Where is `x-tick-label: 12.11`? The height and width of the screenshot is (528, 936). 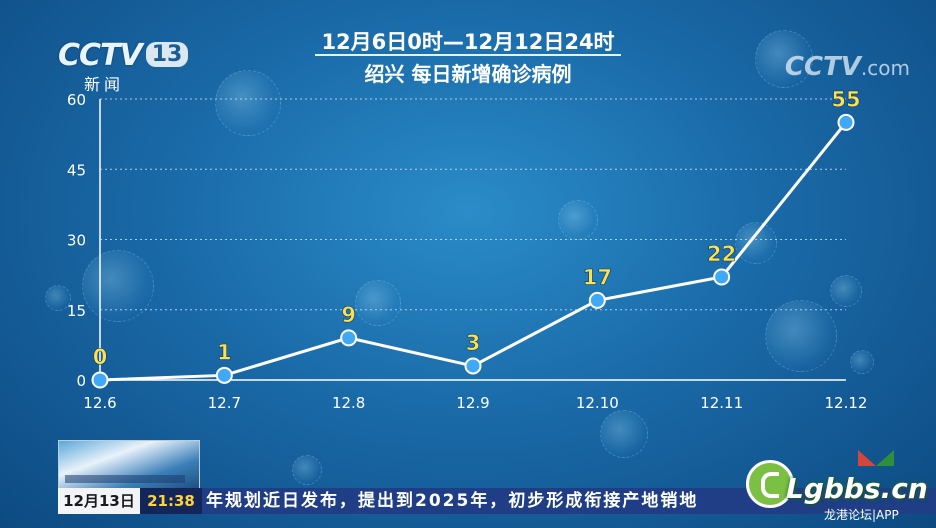
x-tick-label: 12.11 is located at coordinates (721, 403).